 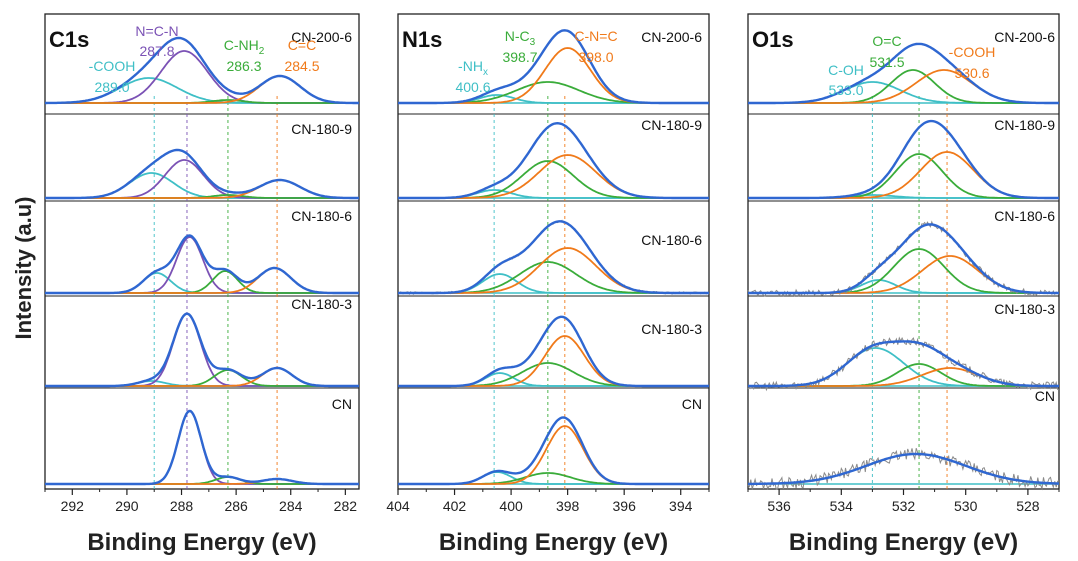 I want to click on annotation-label-nc3: N-C3, so click(x=520, y=38).